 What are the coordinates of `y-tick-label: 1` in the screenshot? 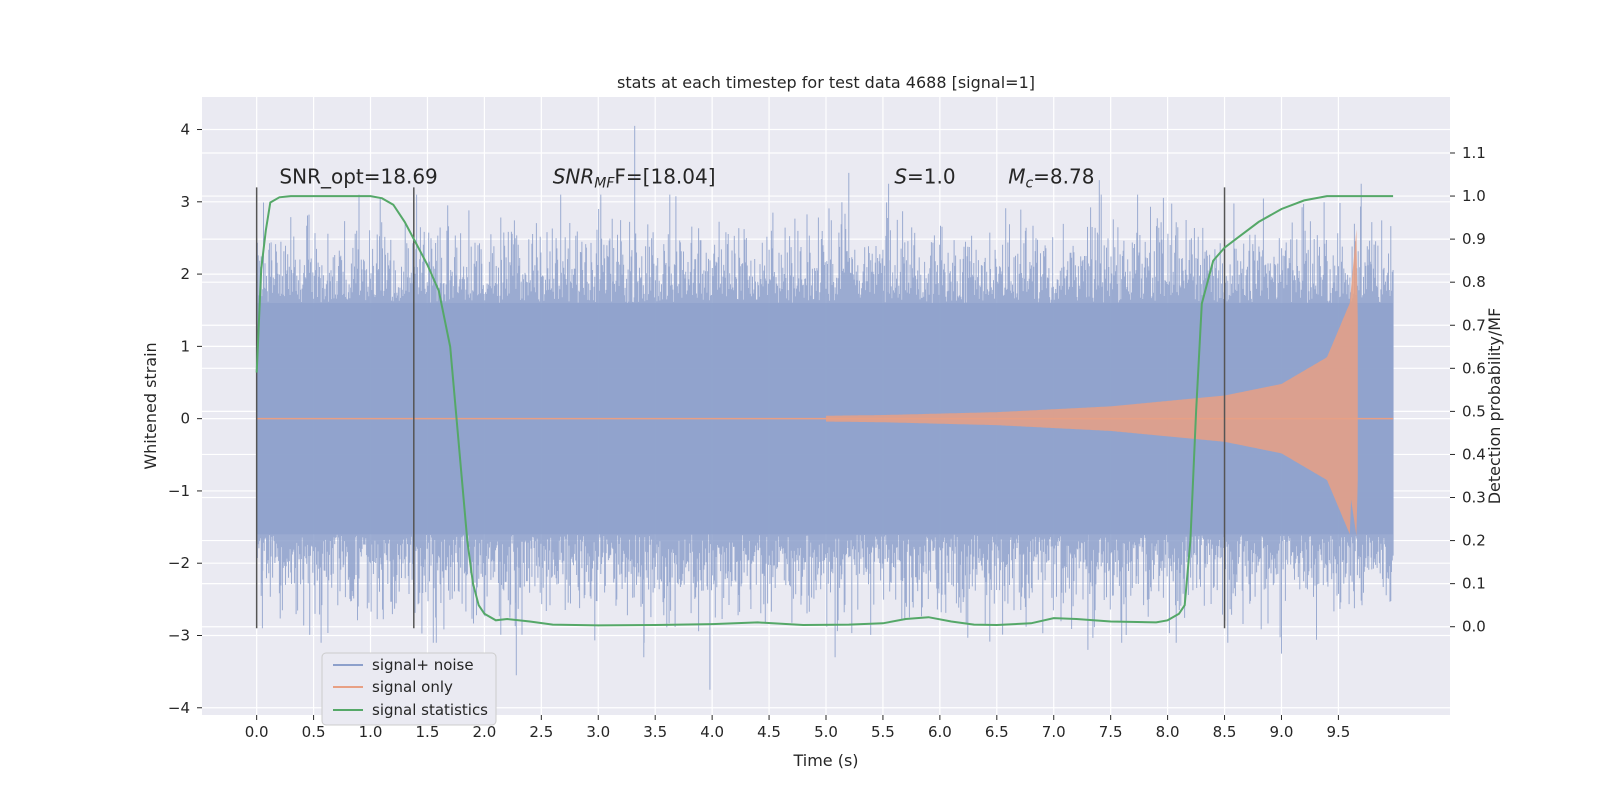 It's located at (185, 346).